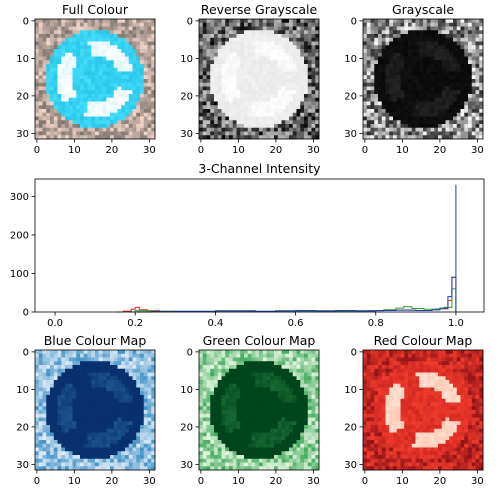 Image resolution: width=504 pixels, height=504 pixels. Describe the element at coordinates (19, 197) in the screenshot. I see `y-tick-label: 300` at that location.